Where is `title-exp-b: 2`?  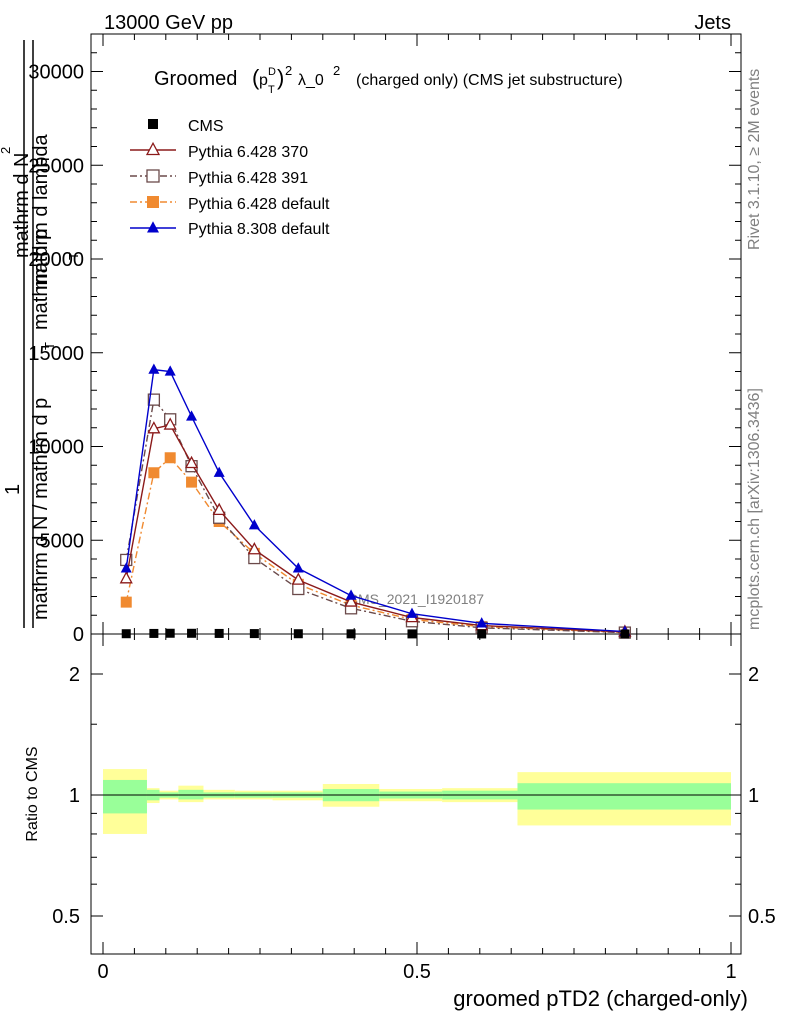 title-exp-b: 2 is located at coordinates (336, 70).